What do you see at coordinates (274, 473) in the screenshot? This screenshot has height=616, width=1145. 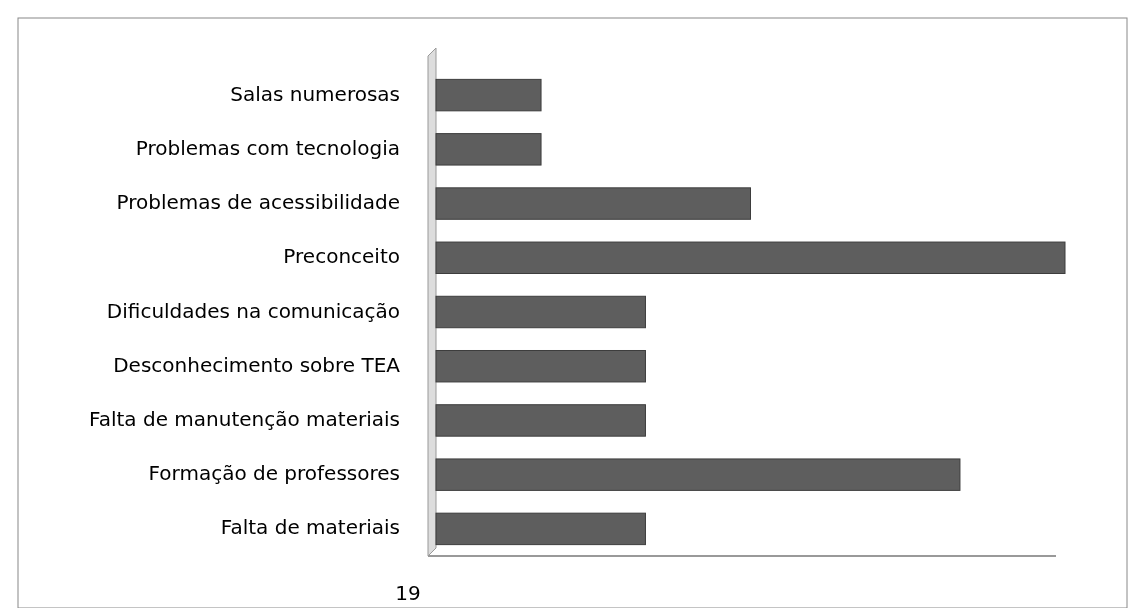 I see `y-tick-label: Formação de professores` at bounding box center [274, 473].